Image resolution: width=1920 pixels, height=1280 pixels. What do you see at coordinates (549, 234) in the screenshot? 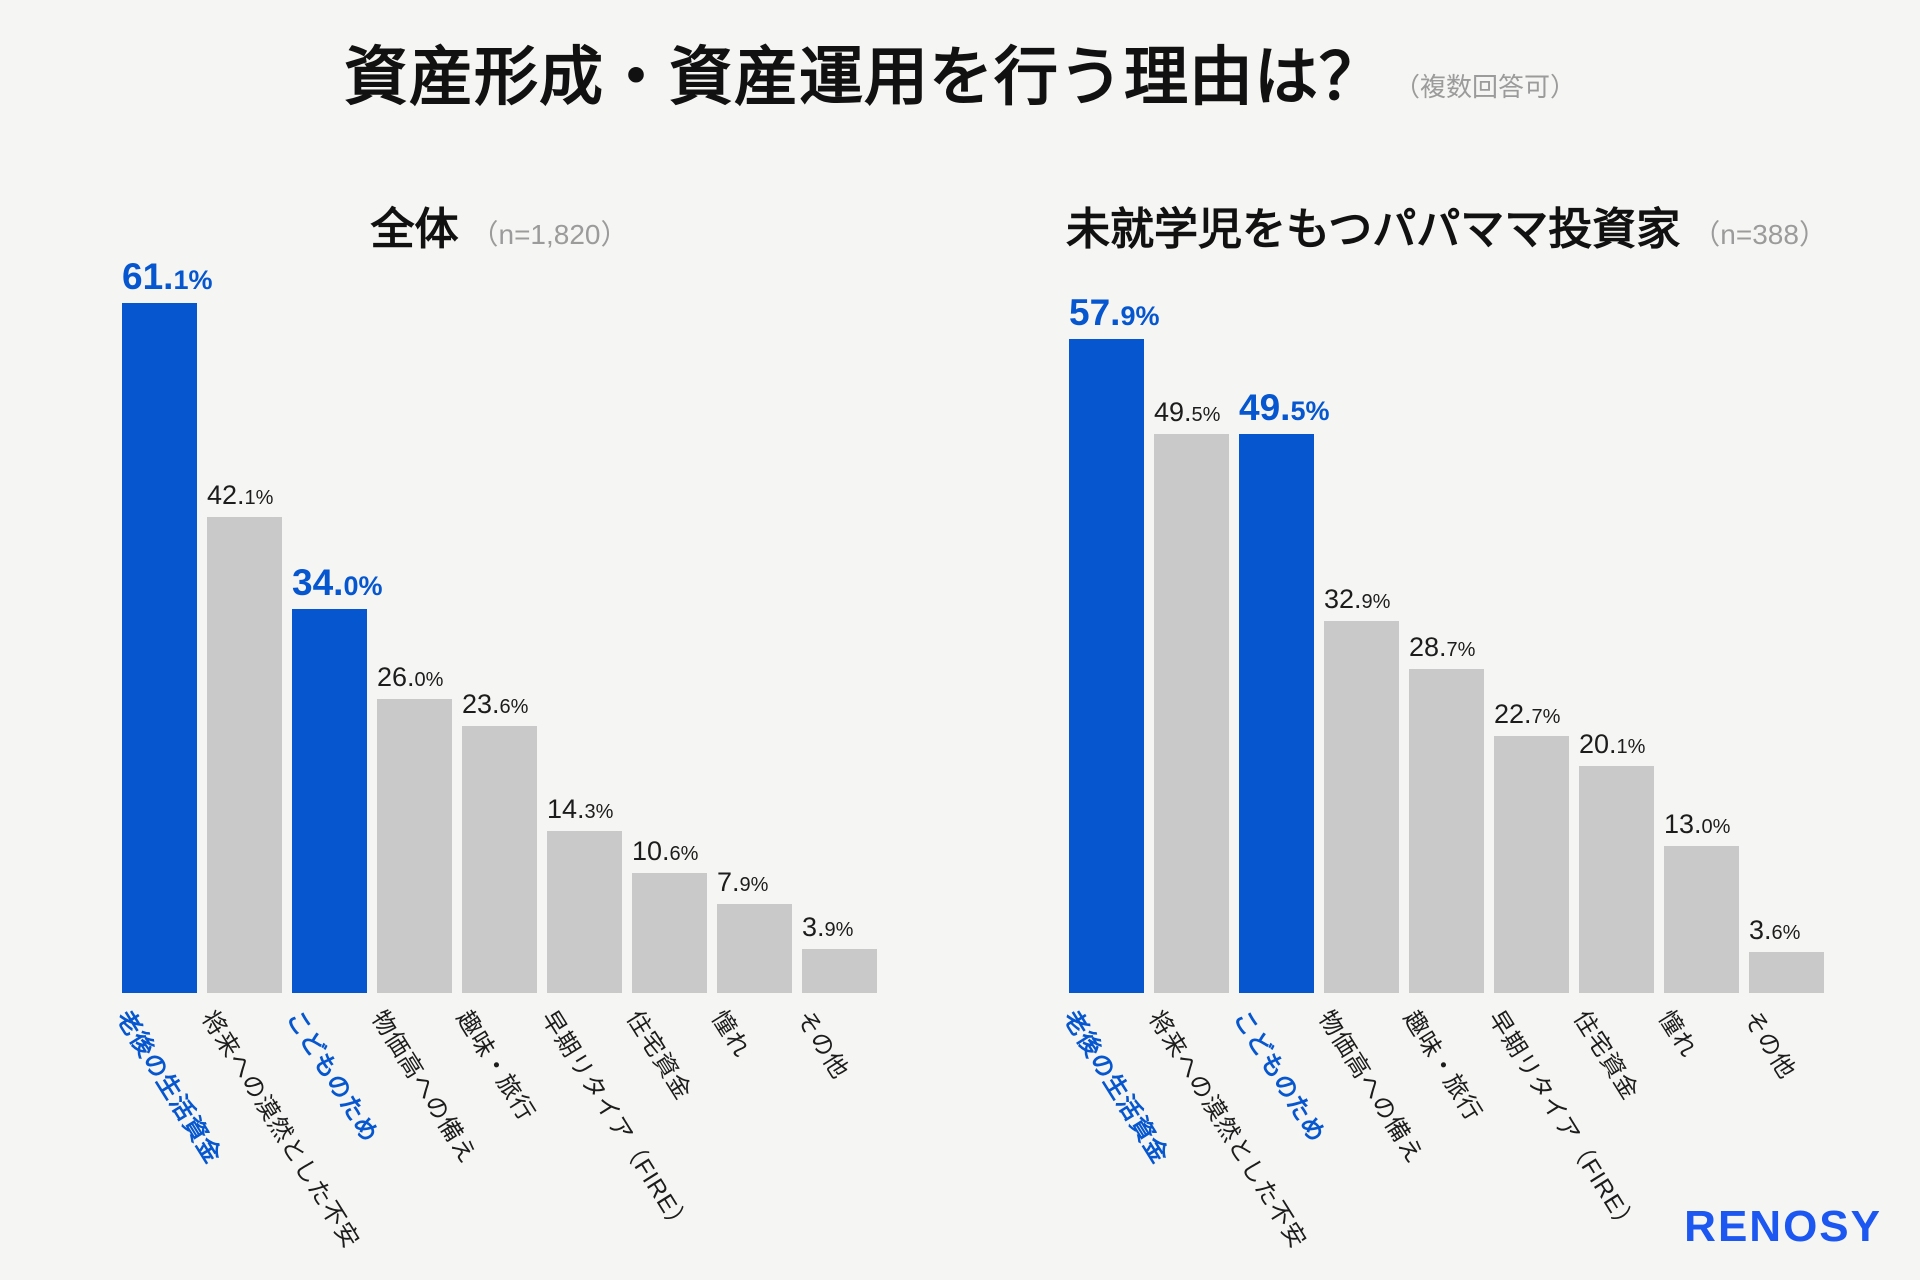
I see `sample-size-label: （n=1,820）` at bounding box center [549, 234].